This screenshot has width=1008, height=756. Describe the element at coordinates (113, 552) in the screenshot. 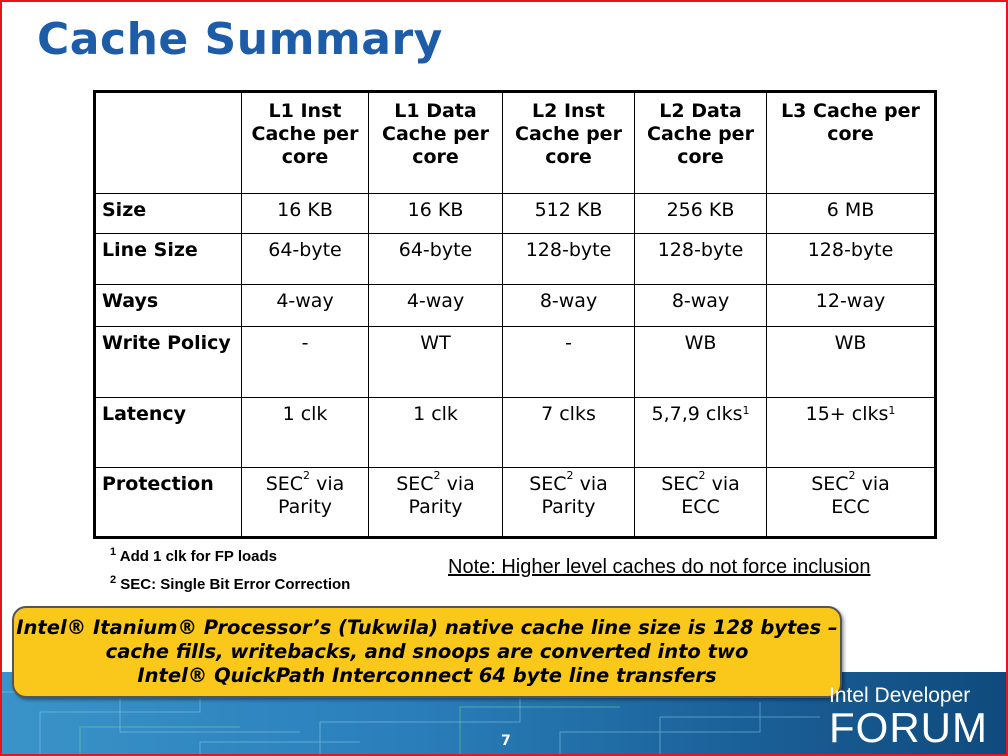

I see `footnote-mark: 1` at that location.